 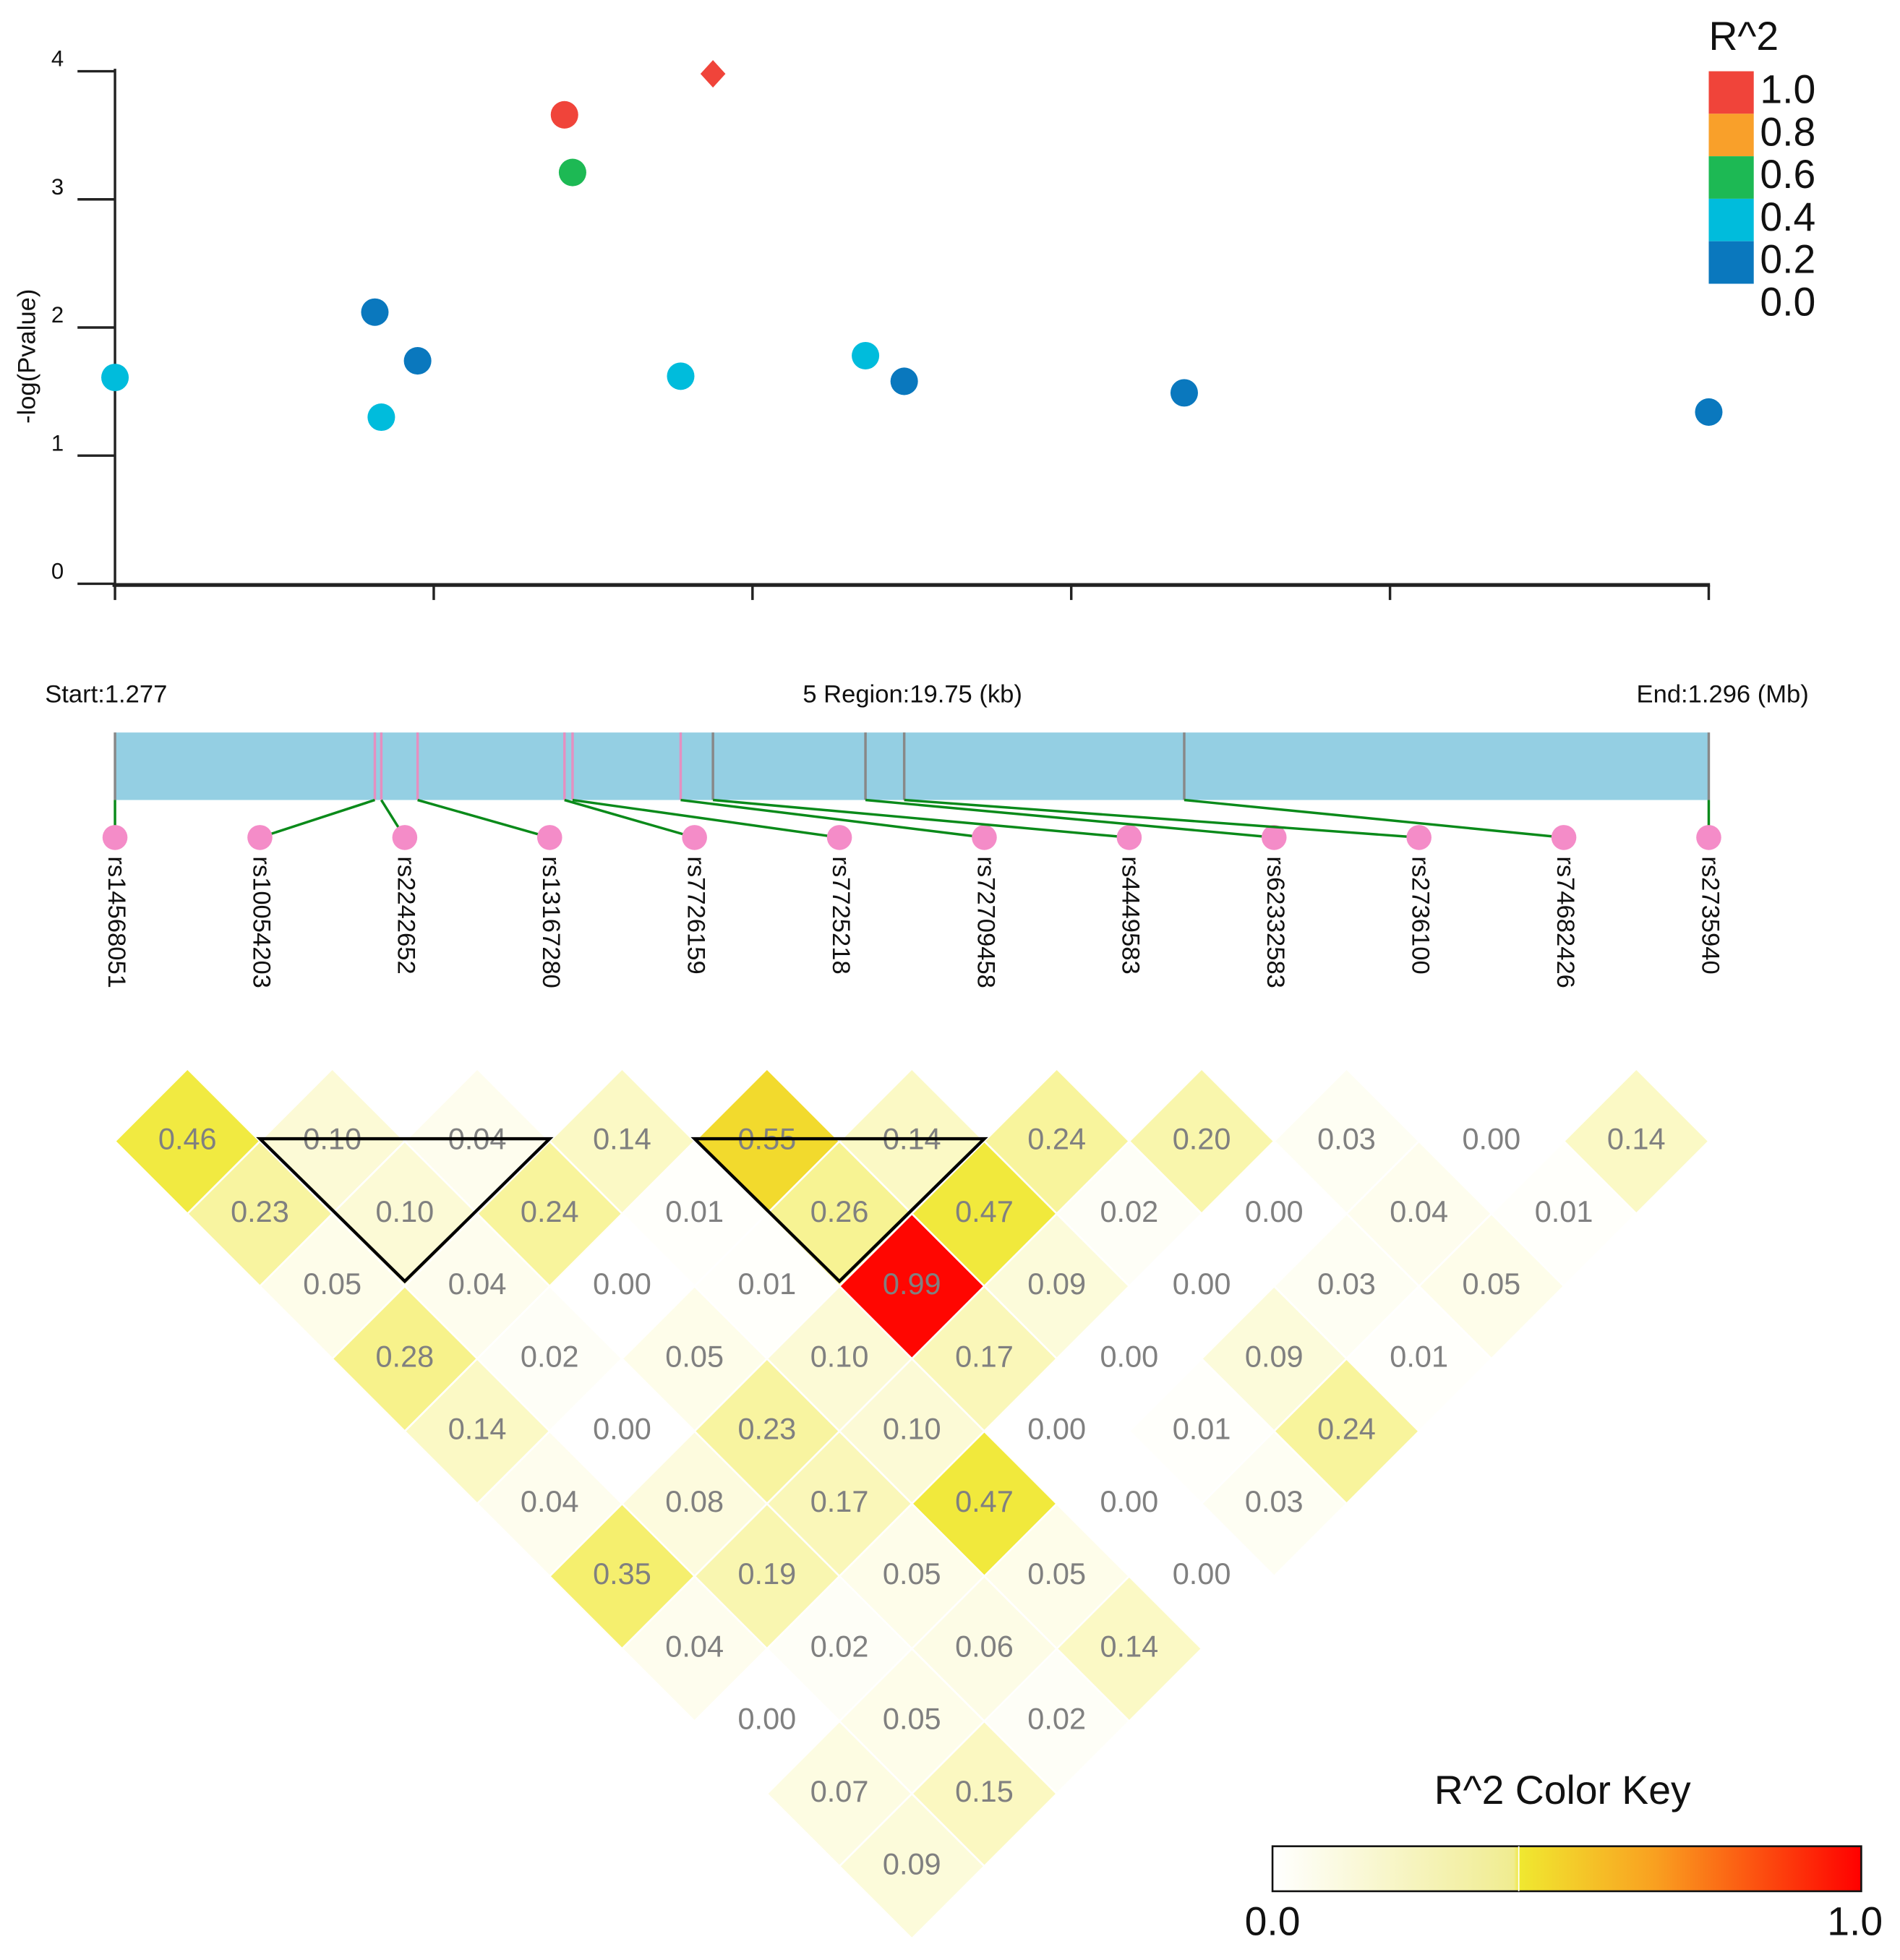 I want to click on r2-legend: R^2 1.00.80.60.40.20.0, so click(x=1762, y=169).